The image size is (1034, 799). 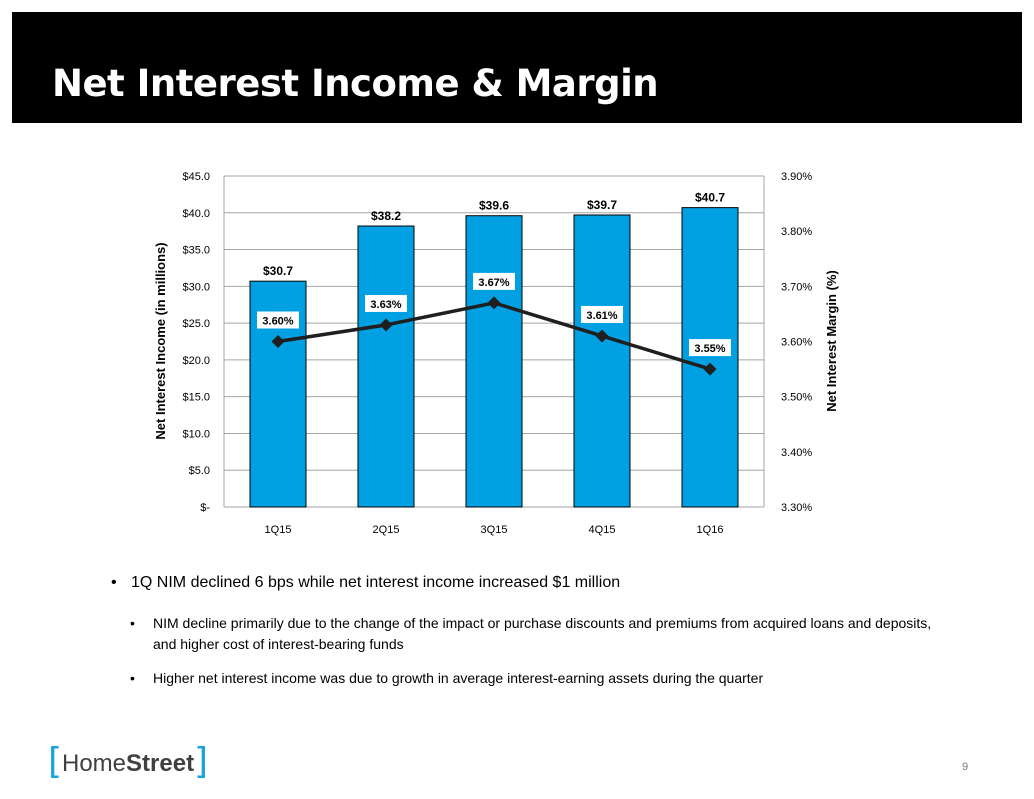 What do you see at coordinates (278, 530) in the screenshot?
I see `x-tick-label: 1Q15` at bounding box center [278, 530].